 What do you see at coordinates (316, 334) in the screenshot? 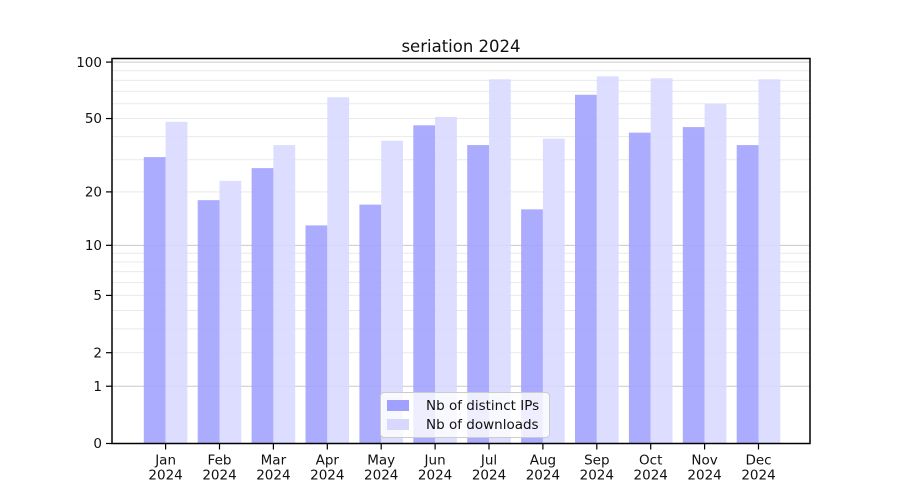
I see `bar-distinct-ips-apr` at bounding box center [316, 334].